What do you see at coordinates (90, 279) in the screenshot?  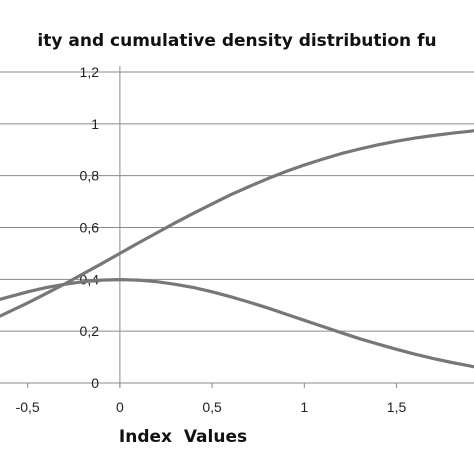 I see `y-tick-label-2: 0,4` at bounding box center [90, 279].